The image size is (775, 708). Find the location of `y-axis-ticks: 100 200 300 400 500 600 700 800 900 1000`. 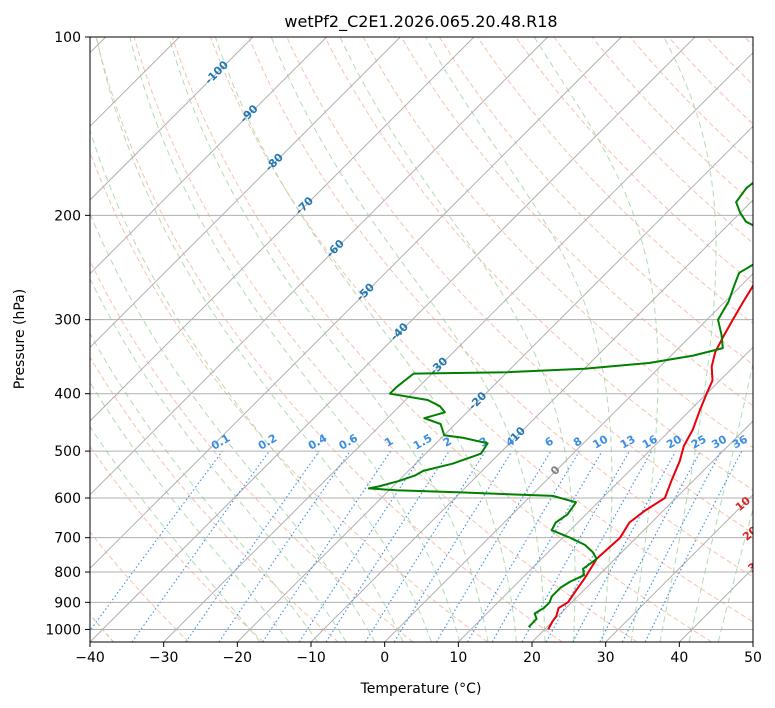

y-axis-ticks: 100 200 300 400 500 600 700 800 900 1000 is located at coordinates (67, 334).